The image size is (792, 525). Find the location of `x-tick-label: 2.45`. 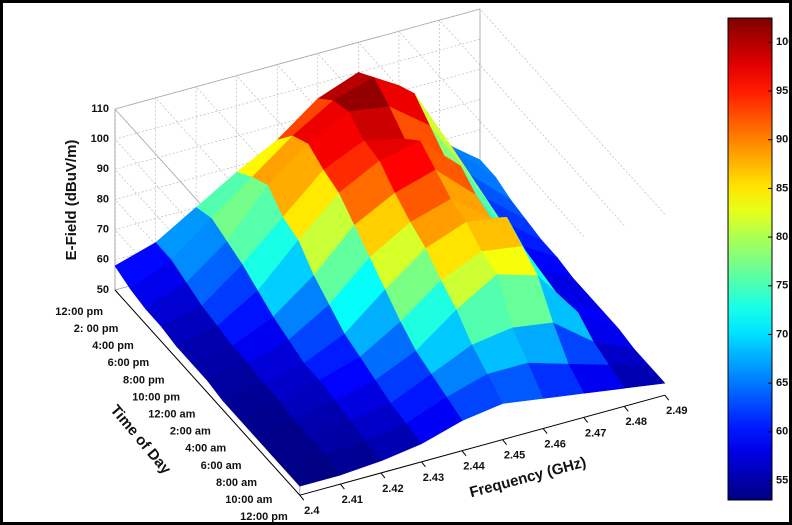

x-tick-label: 2.45 is located at coordinates (514, 456).